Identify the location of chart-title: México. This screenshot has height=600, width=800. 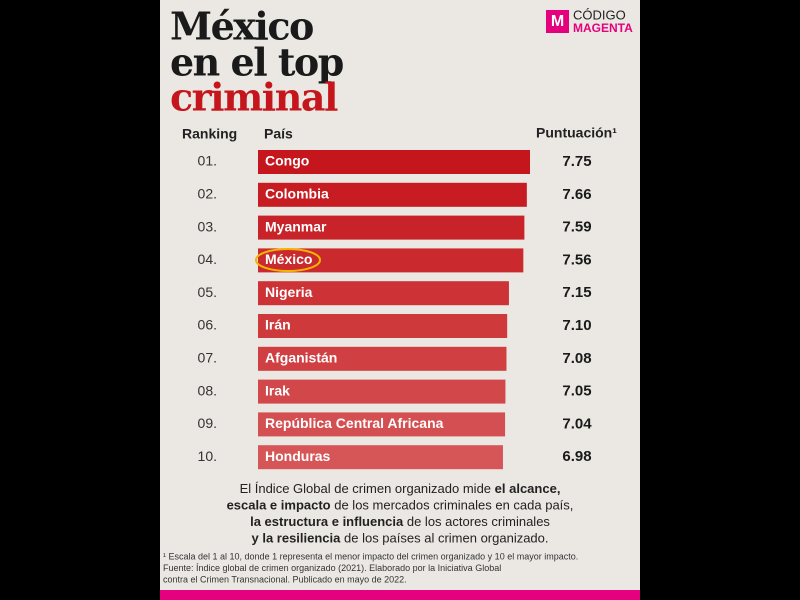
(241, 26).